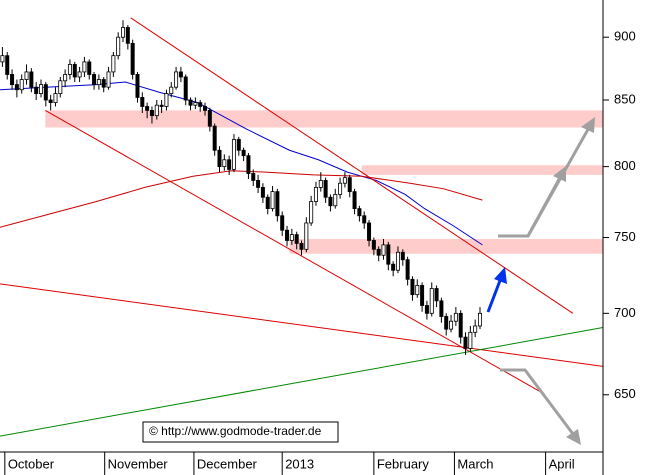 This screenshot has width=649, height=475. I want to click on x-tick-label: October, so click(31, 463).